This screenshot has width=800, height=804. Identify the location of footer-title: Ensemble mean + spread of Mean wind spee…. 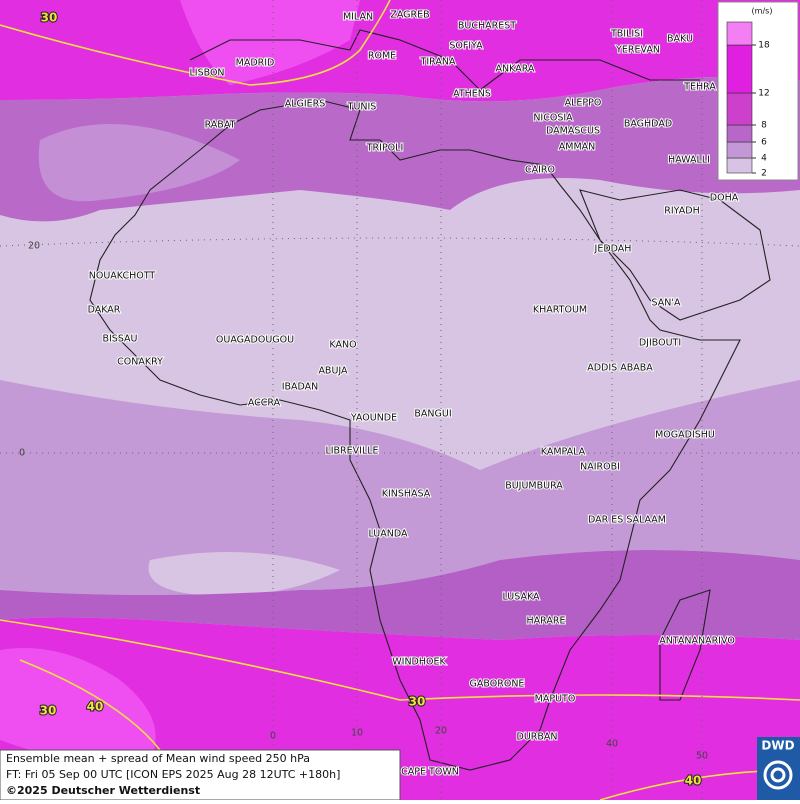
(158, 758).